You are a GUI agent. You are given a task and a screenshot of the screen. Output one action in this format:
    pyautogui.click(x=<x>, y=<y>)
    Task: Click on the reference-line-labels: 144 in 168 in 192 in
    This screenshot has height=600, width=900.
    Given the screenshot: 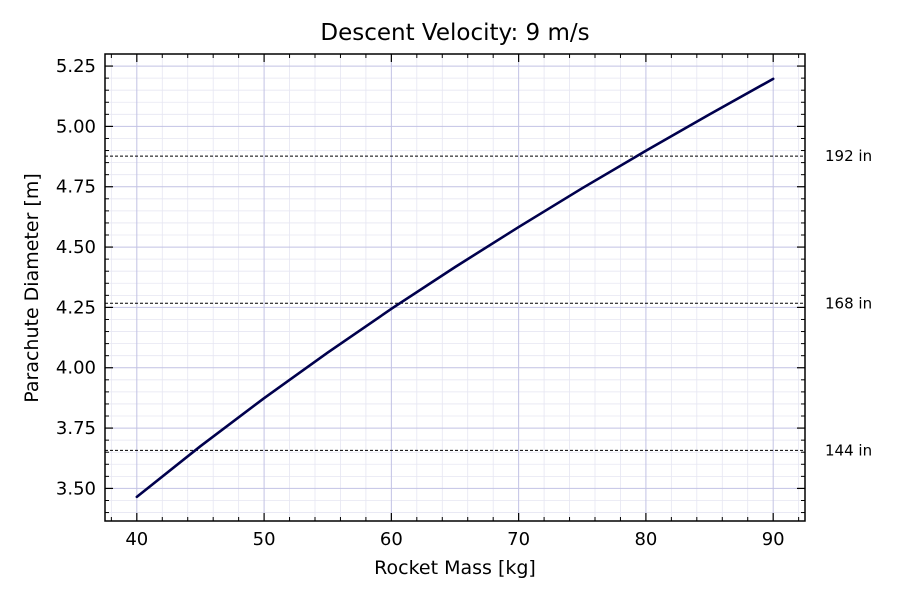 What is the action you would take?
    pyautogui.click(x=848, y=303)
    